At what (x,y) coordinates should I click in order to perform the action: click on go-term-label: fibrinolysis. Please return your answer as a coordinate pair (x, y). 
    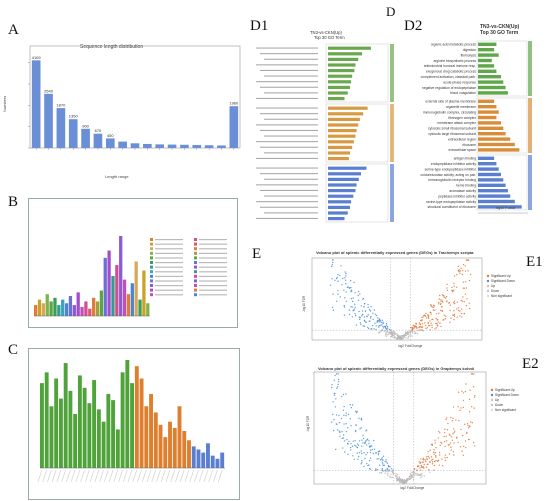
    Looking at the image, I should click on (469, 55).